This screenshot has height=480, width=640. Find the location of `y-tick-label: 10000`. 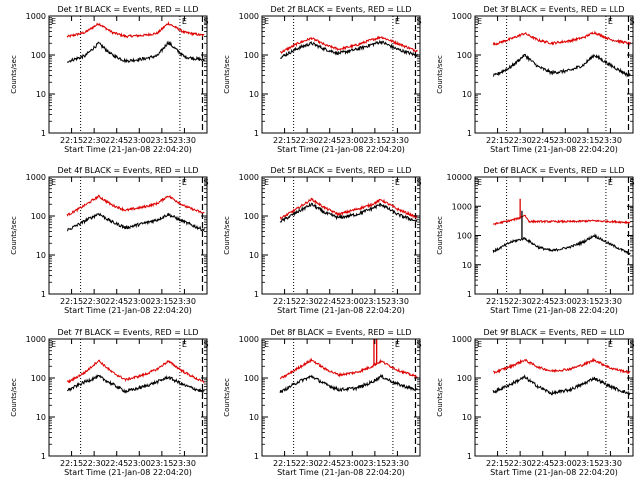

y-tick-label: 10000 is located at coordinates (459, 177).